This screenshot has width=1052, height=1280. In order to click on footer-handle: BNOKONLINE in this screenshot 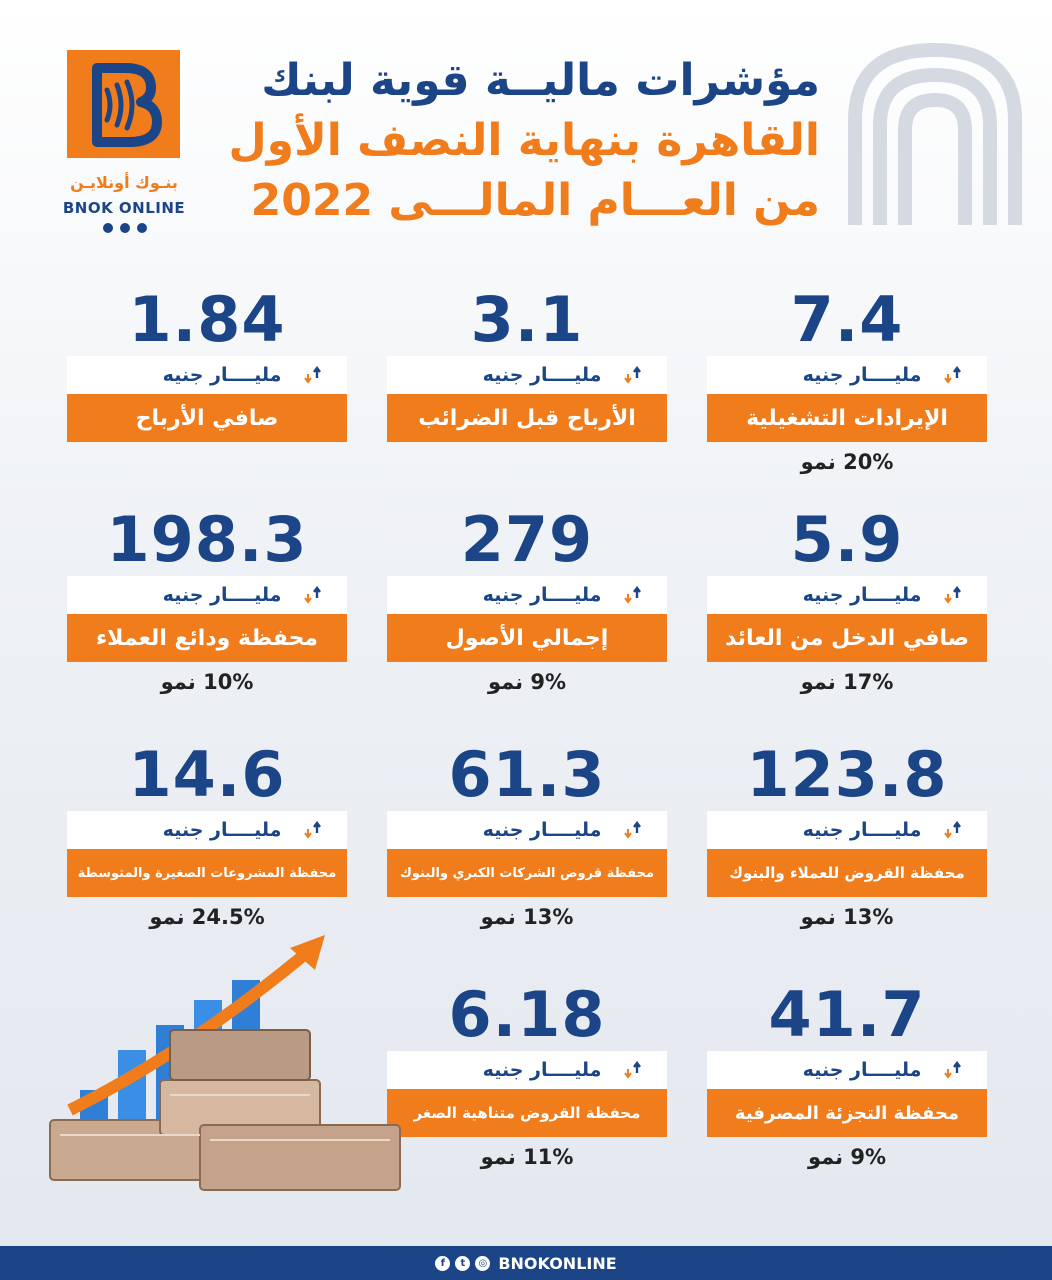, I will do `click(557, 1263)`.